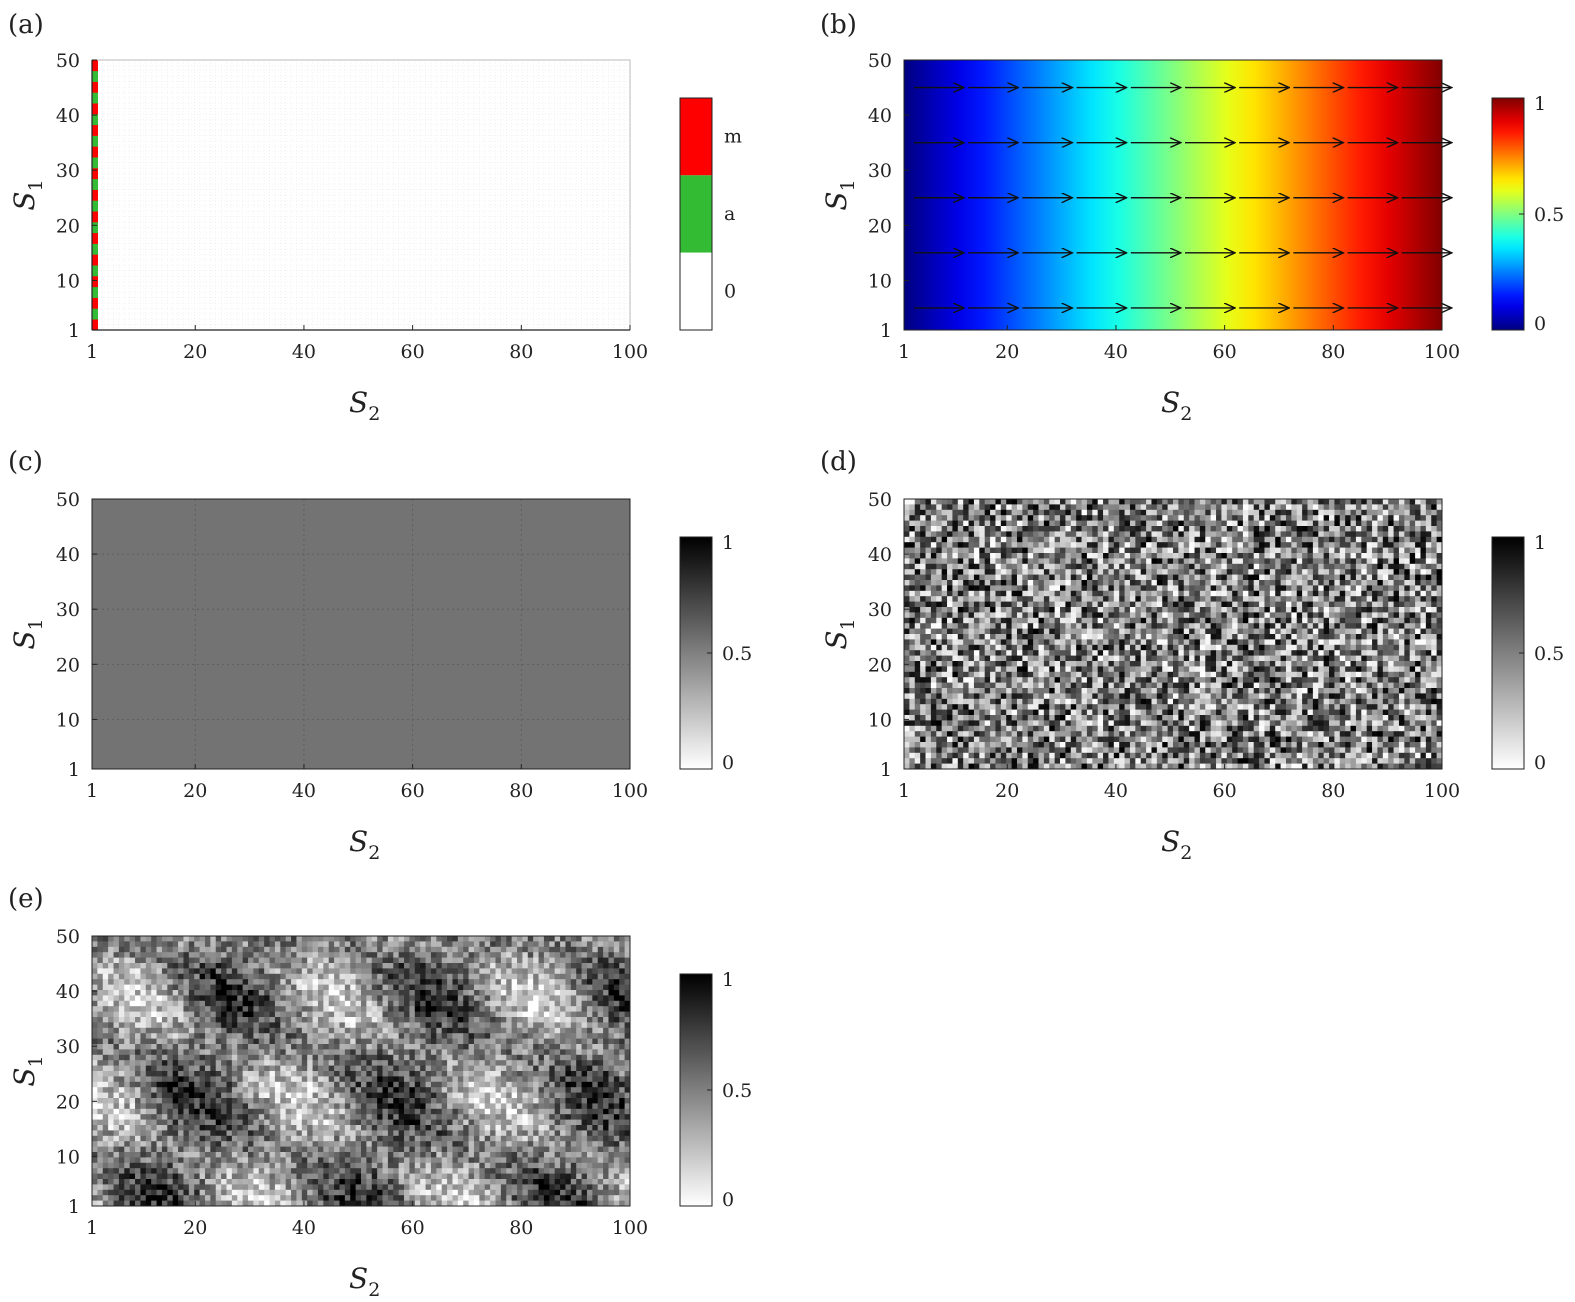 This screenshot has width=1575, height=1302. I want to click on colorbar-e: 00.51, so click(715, 1090).